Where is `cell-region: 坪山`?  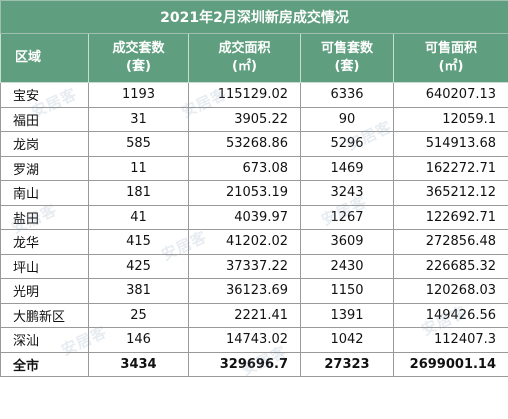 cell-region: 坪山 is located at coordinates (44, 266).